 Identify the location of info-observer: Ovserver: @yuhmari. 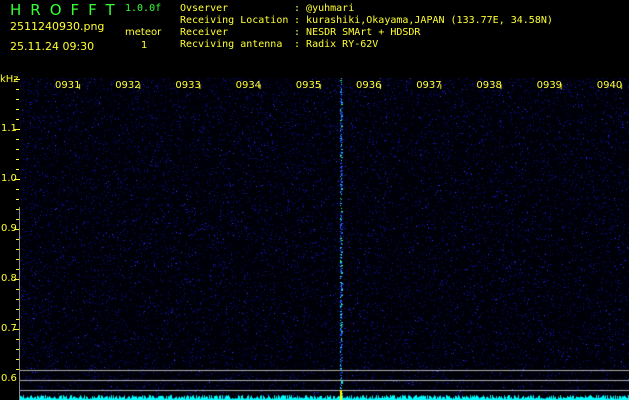
(267, 8).